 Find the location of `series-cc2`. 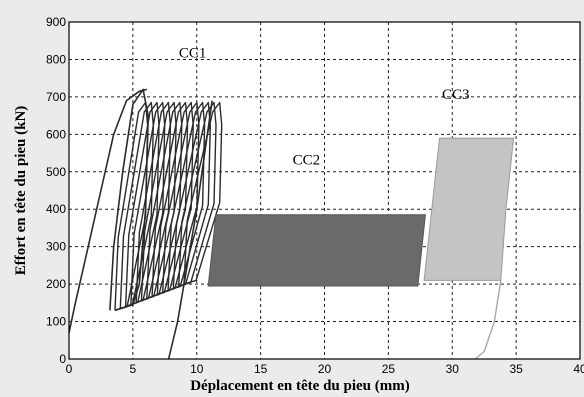

series-cc2 is located at coordinates (316, 250).